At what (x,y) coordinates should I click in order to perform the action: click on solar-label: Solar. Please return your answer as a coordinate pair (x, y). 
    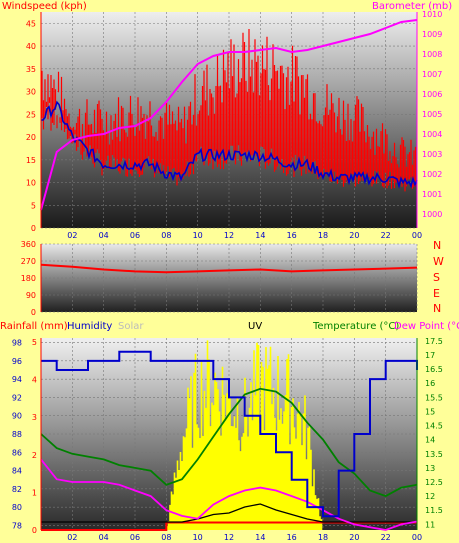
    Looking at the image, I should click on (131, 326).